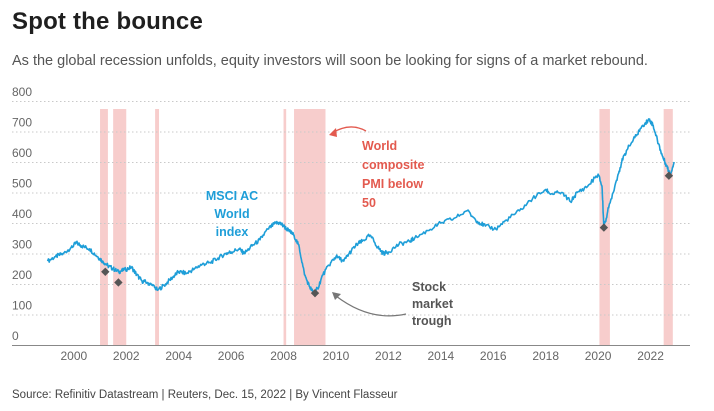 This screenshot has width=714, height=411. Describe the element at coordinates (22, 153) in the screenshot. I see `y-tick-label-600: 600` at that location.